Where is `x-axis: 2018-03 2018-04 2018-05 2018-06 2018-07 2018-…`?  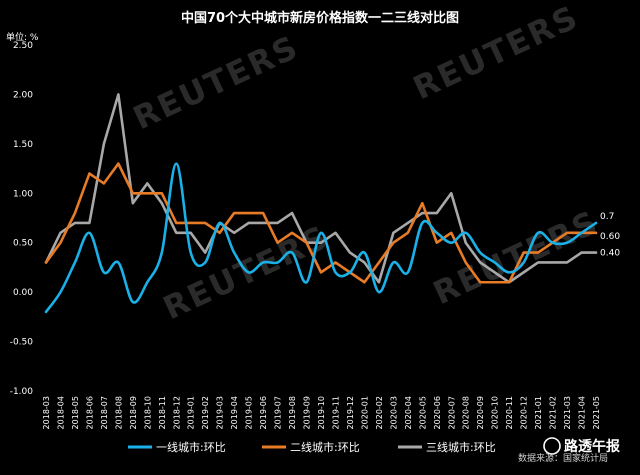
x-axis: 2018-03 2018-04 2018-05 2018-06 2018-07 2018-… is located at coordinates (321, 412).